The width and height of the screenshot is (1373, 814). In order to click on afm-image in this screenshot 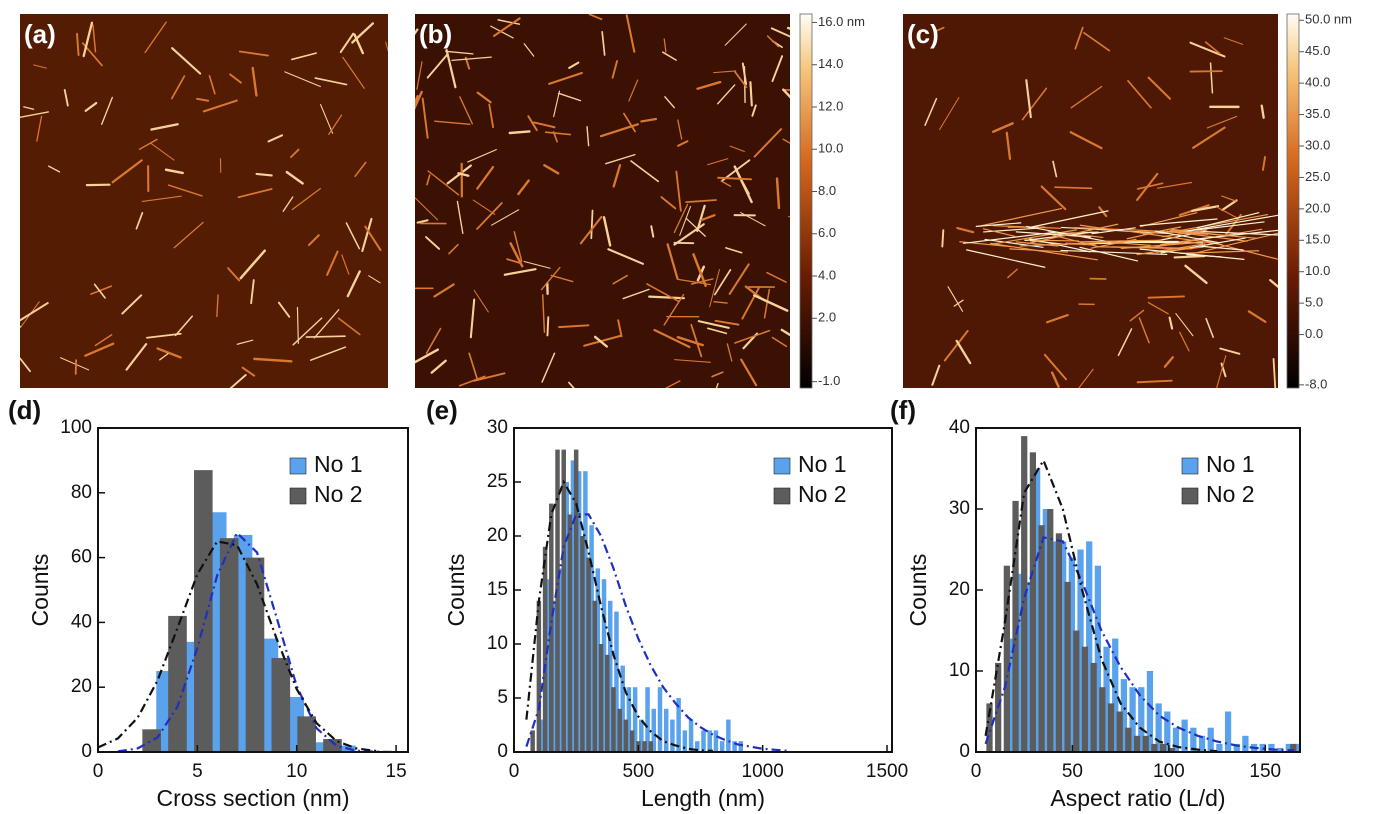, I will do `click(602, 201)`.